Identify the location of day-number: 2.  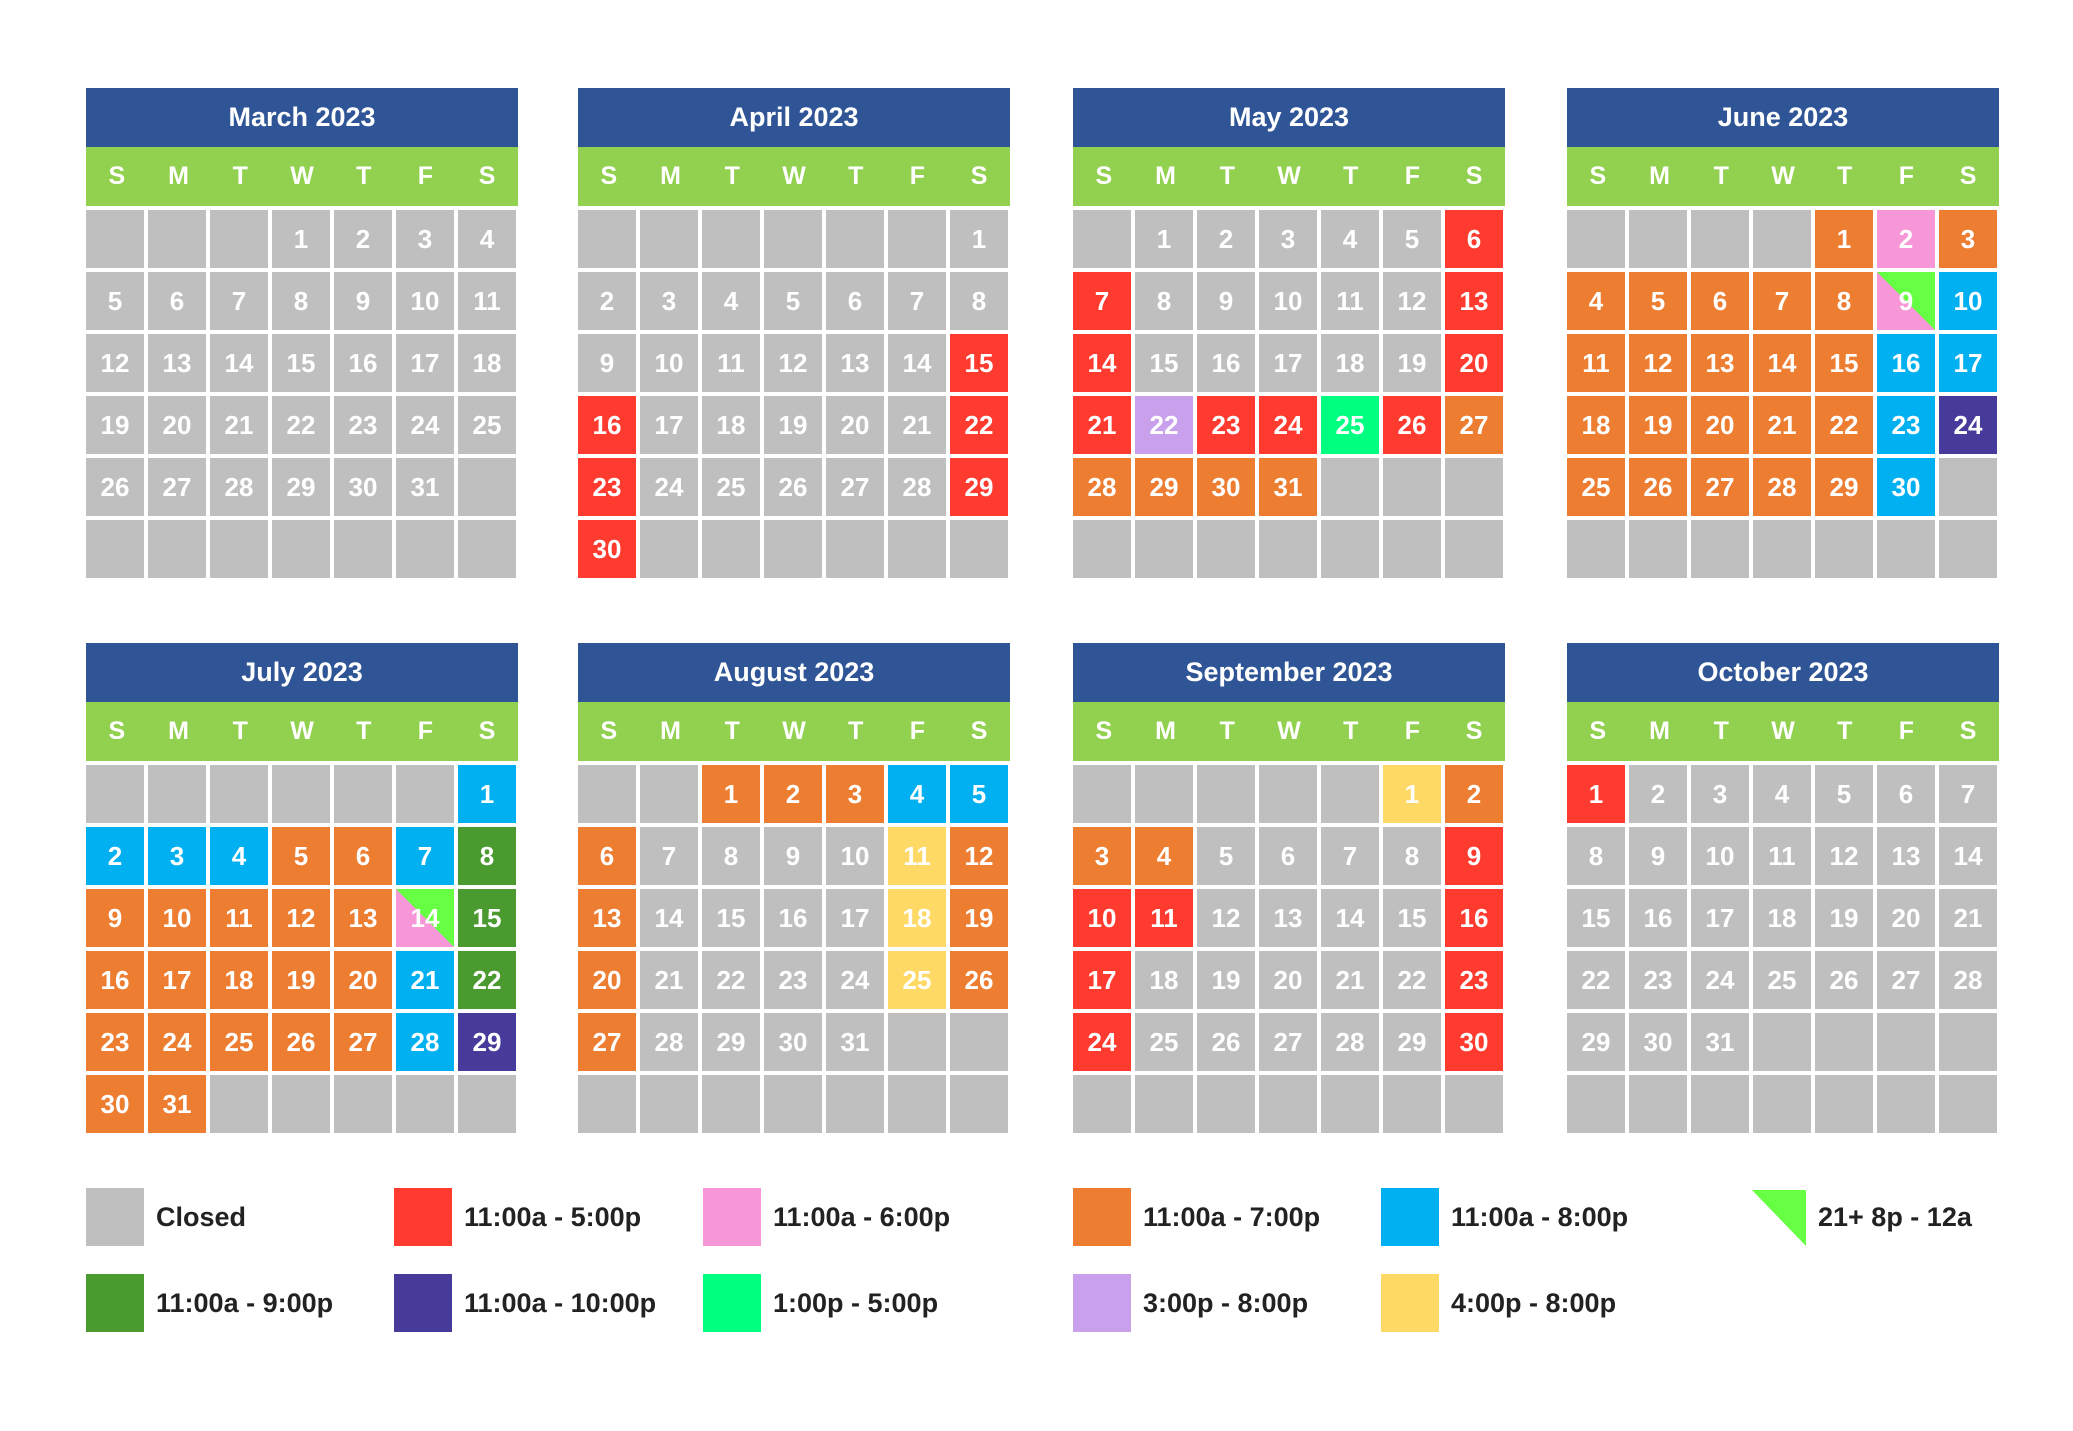
(1474, 793).